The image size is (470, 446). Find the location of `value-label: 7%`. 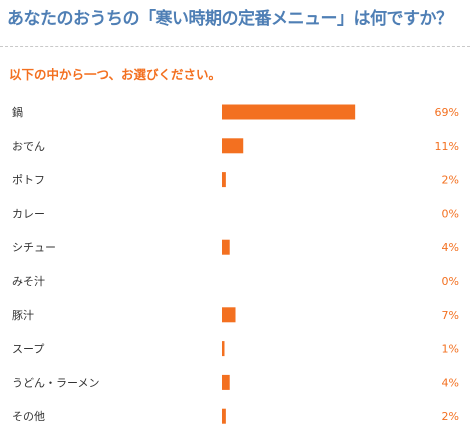

value-label: 7% is located at coordinates (450, 315).